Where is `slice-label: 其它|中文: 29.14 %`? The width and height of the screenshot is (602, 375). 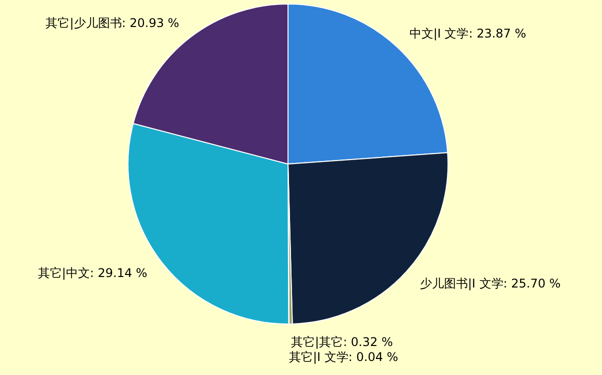 slice-label: 其它|中文: 29.14 % is located at coordinates (93, 273).